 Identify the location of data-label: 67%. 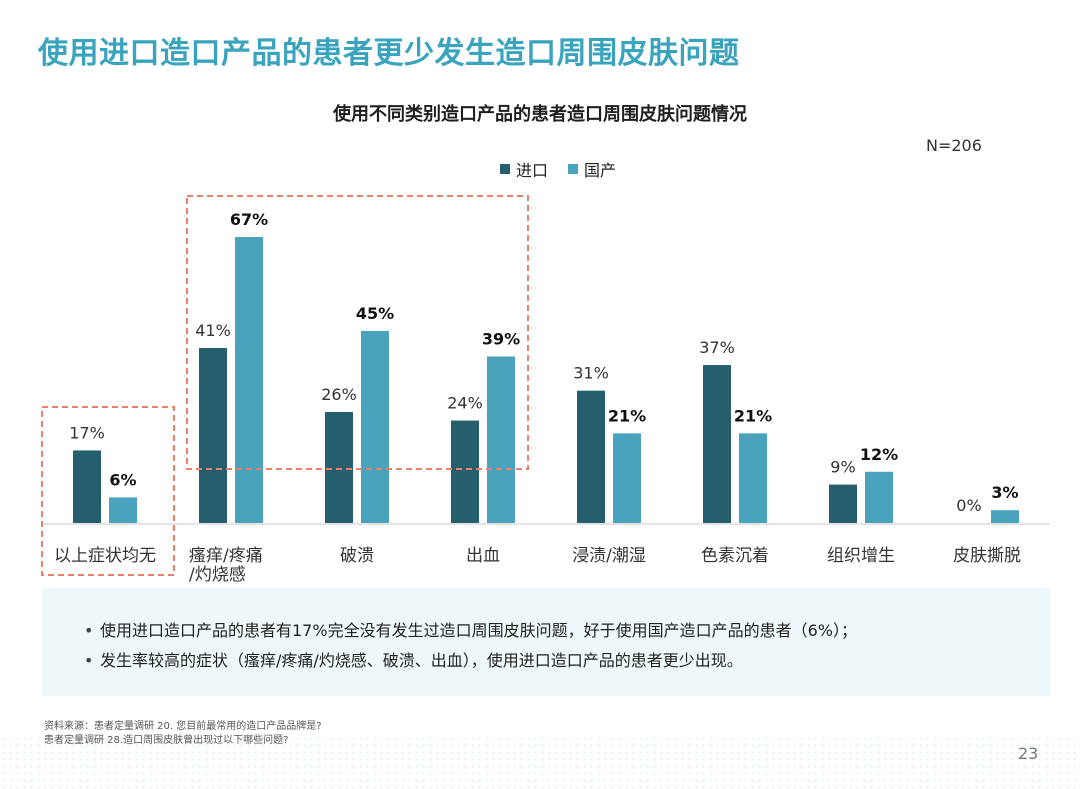
(249, 219).